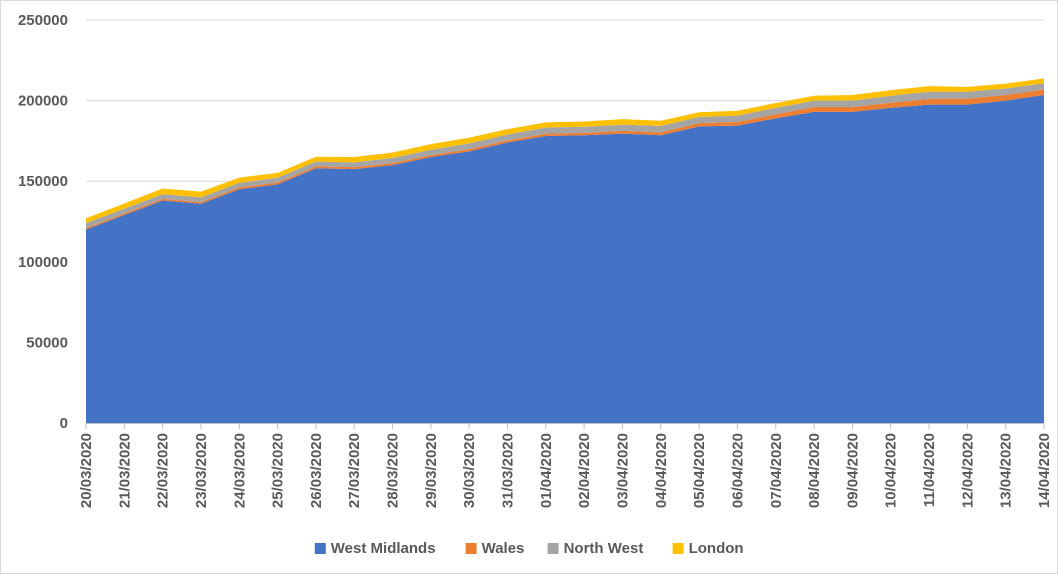 The width and height of the screenshot is (1058, 574). What do you see at coordinates (393, 470) in the screenshot?
I see `x-tick-label: 28/03/2020` at bounding box center [393, 470].